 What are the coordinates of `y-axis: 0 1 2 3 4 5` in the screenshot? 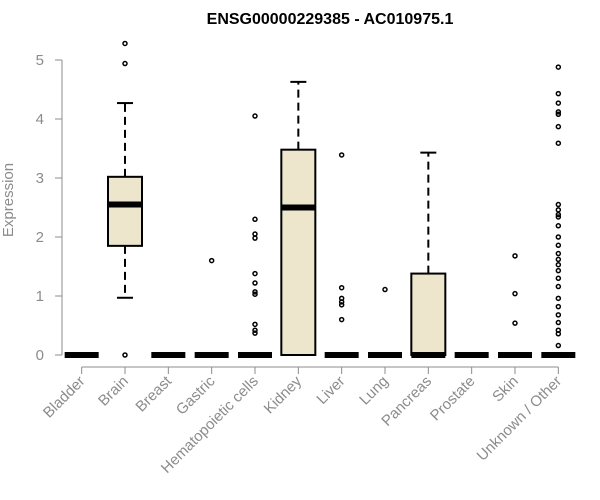 It's located at (49, 208).